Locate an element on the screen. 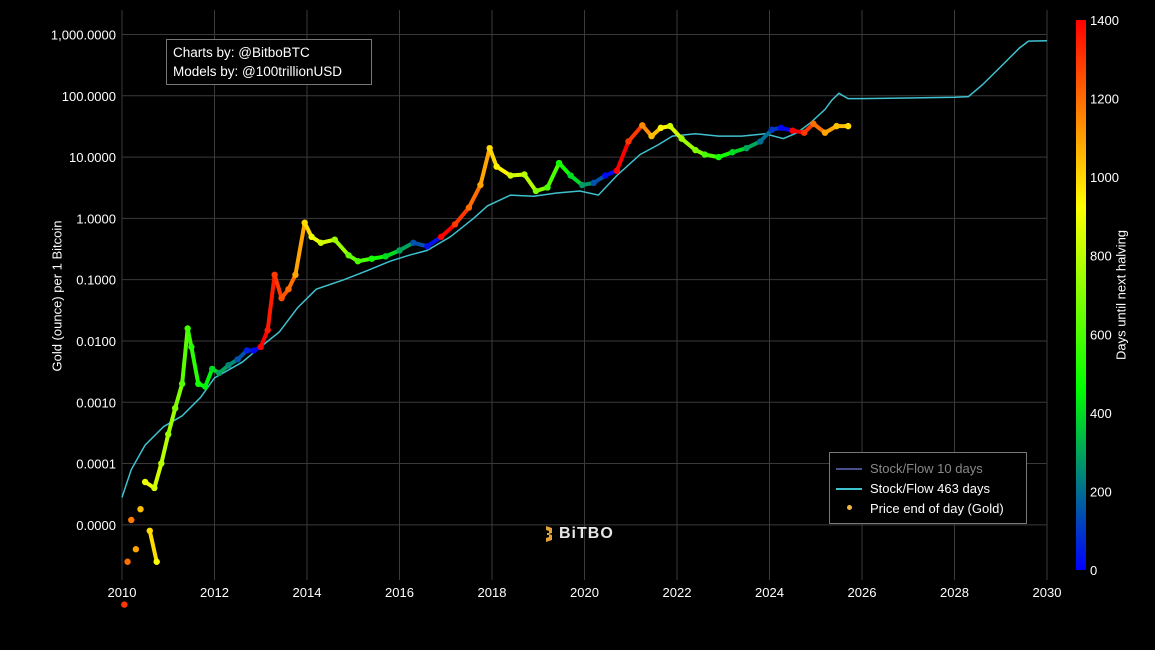 The height and width of the screenshot is (650, 1155). y-tick-label: 100.0000 is located at coordinates (89, 96).